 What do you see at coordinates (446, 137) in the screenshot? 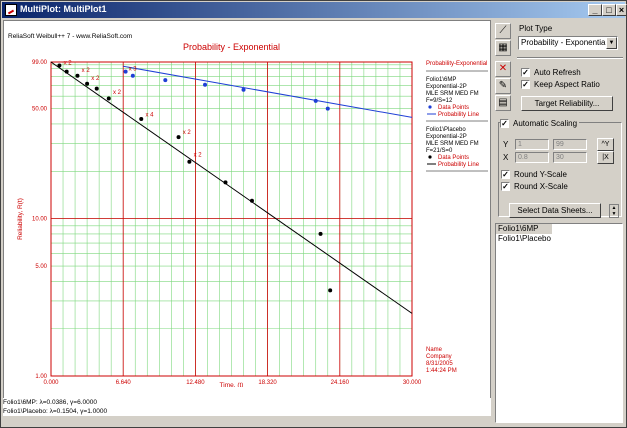
I see `folio2-legend-text: Exponential-2P` at bounding box center [446, 137].